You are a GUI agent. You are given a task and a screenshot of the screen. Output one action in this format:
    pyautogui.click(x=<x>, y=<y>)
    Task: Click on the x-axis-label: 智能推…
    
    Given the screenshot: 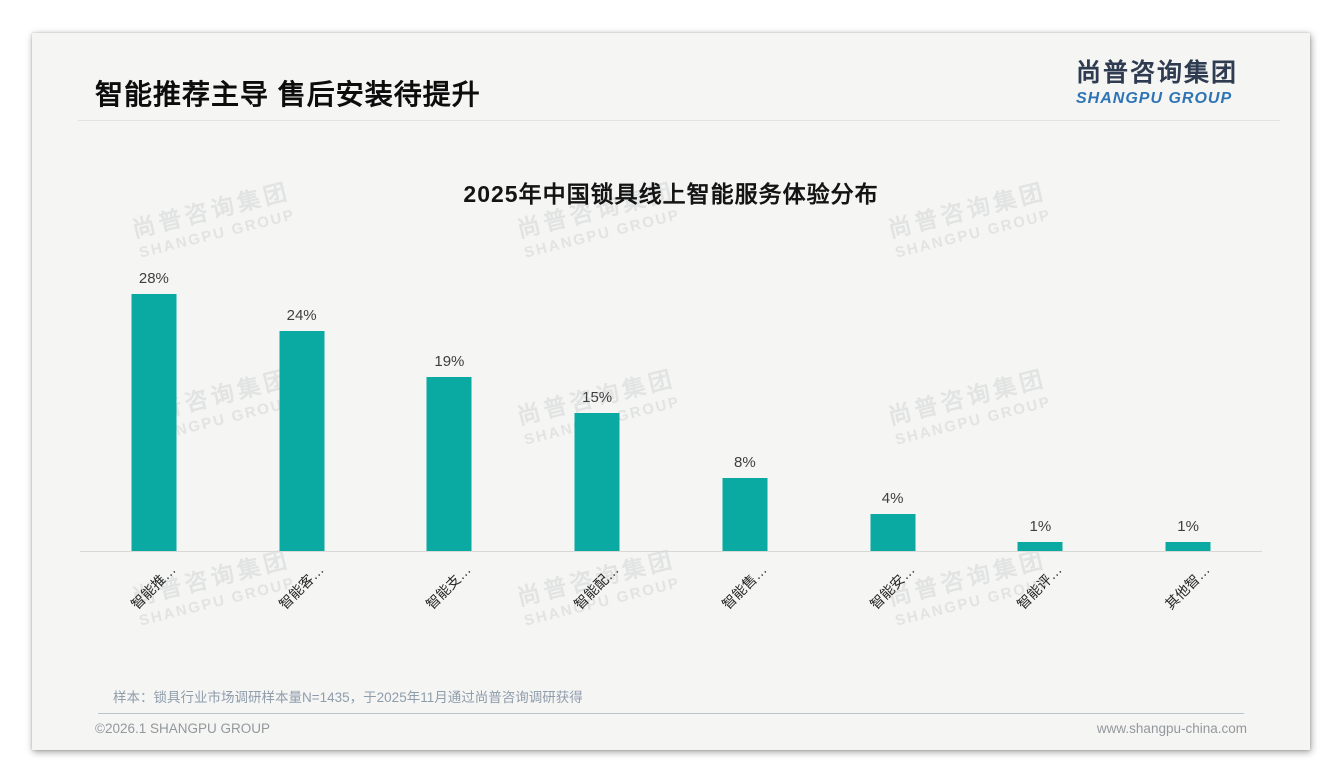 What is the action you would take?
    pyautogui.click(x=153, y=587)
    